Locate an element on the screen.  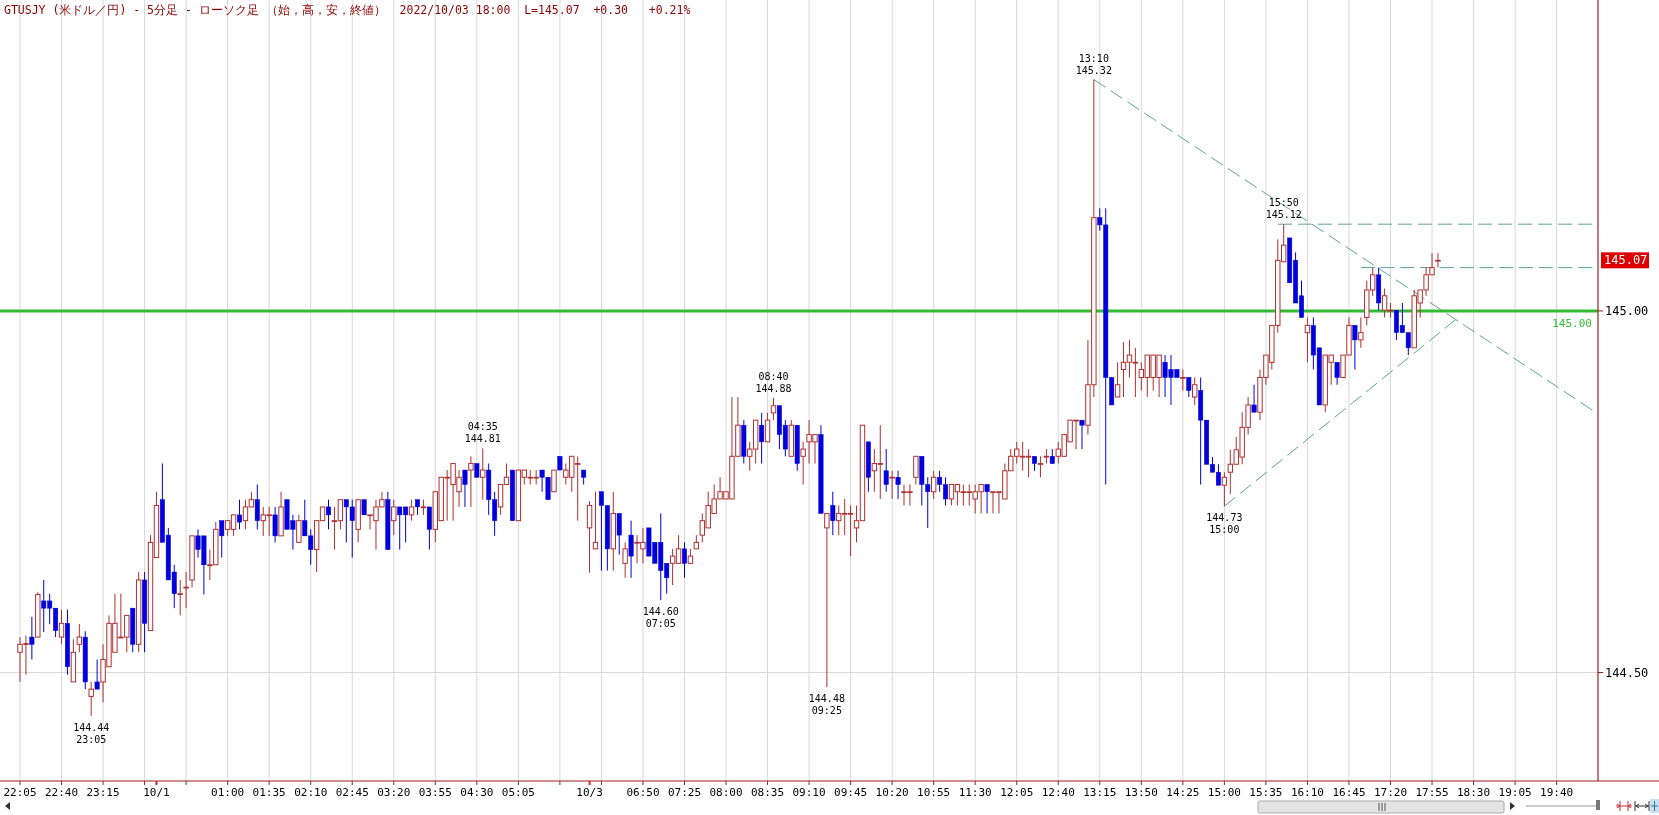
annotation: 144.60 07:05 is located at coordinates (660, 618).